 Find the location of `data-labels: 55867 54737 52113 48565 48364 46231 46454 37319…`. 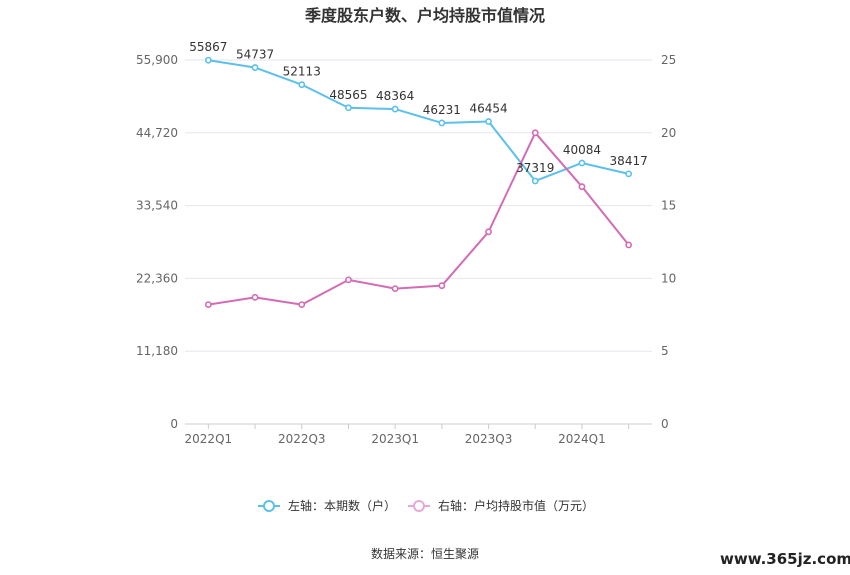

data-labels: 55867 54737 52113 48565 48364 46231 46454 37319… is located at coordinates (418, 107).